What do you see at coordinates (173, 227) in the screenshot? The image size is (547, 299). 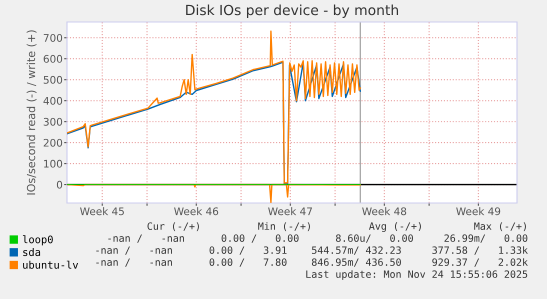 I see `text: Cur (-/+)` at bounding box center [173, 227].